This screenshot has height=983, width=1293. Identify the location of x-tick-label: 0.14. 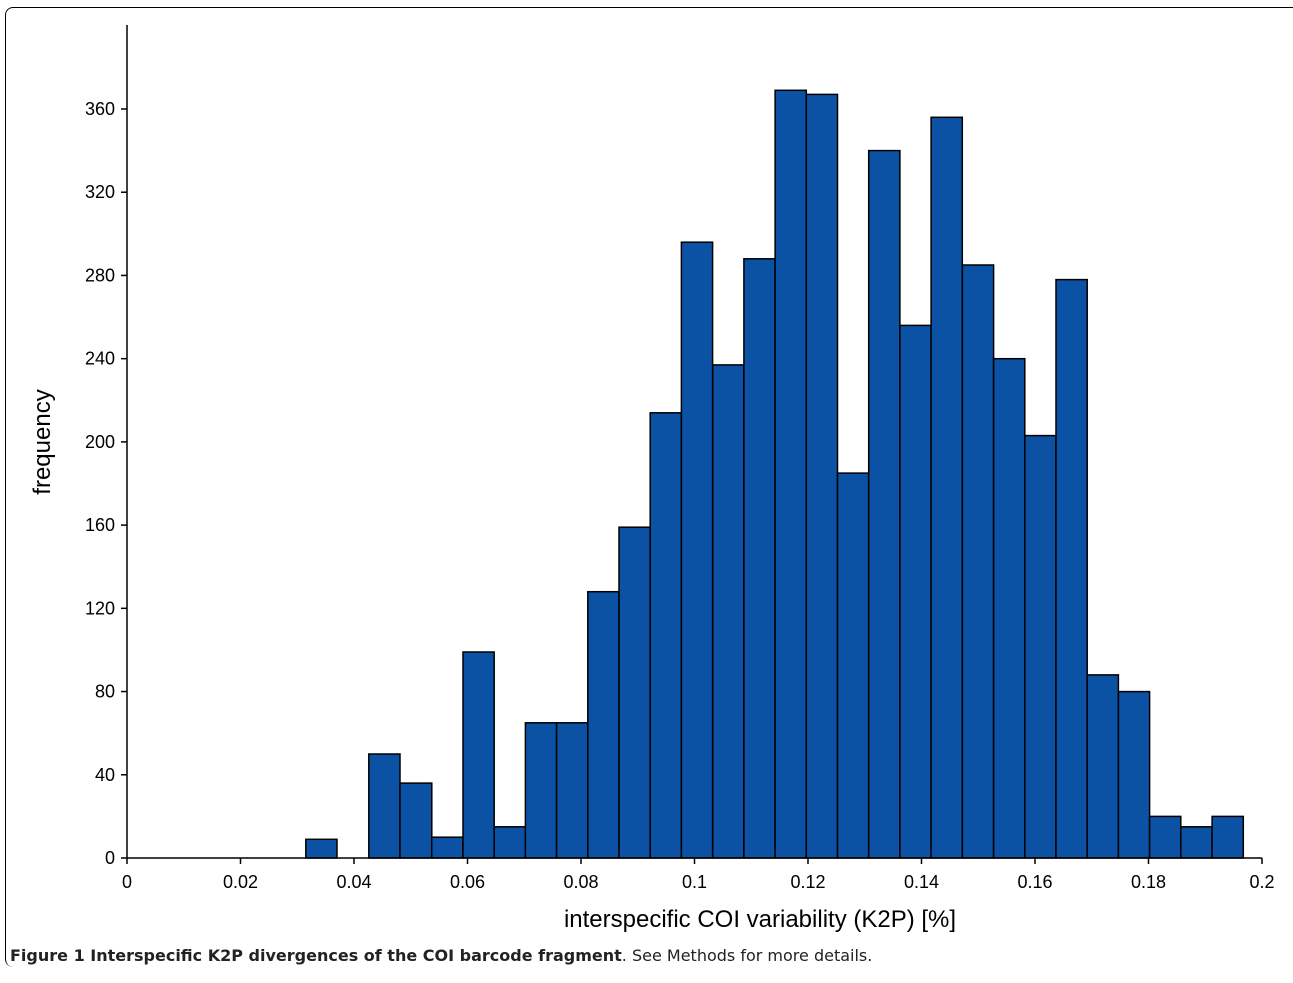
(921, 882).